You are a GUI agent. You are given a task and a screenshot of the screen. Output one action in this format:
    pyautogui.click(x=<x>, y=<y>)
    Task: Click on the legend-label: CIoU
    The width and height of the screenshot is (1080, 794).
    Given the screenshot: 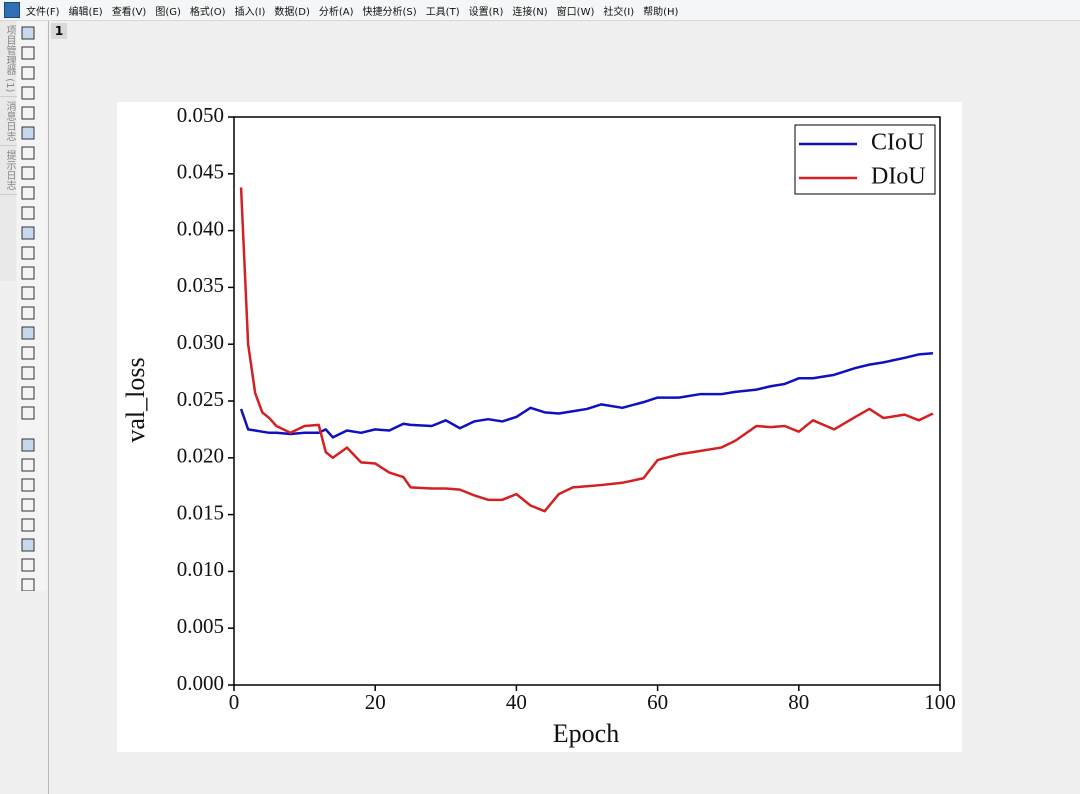 What is the action you would take?
    pyautogui.click(x=897, y=143)
    